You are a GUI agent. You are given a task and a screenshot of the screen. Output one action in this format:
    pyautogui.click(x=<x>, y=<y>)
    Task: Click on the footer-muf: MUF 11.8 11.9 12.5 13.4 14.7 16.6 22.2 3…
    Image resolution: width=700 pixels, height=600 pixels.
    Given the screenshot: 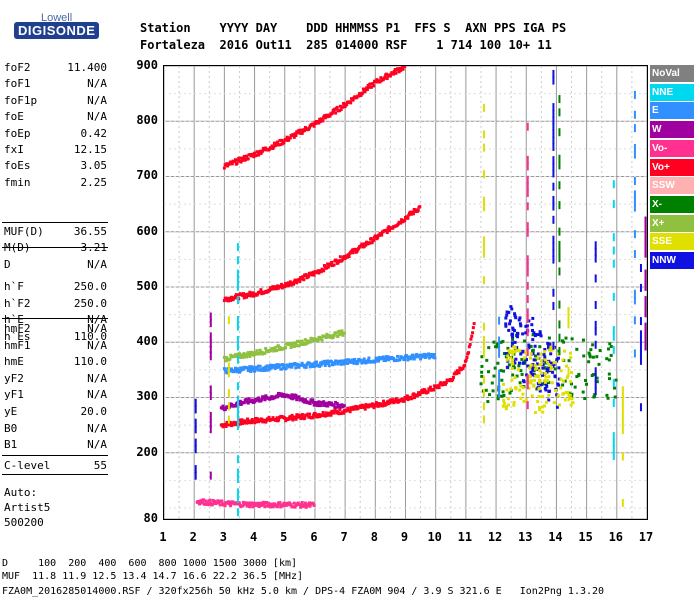 What is the action you would take?
    pyautogui.click(x=153, y=576)
    